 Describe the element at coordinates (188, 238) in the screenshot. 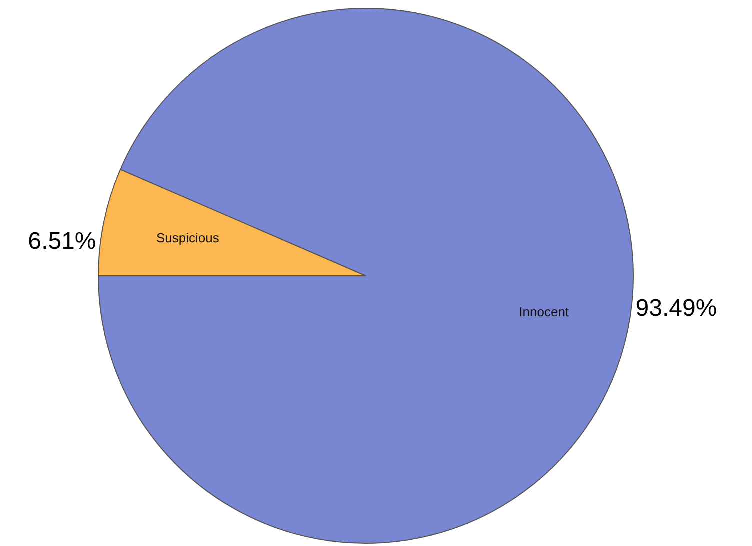

I see `slice-label: Suspicious` at that location.